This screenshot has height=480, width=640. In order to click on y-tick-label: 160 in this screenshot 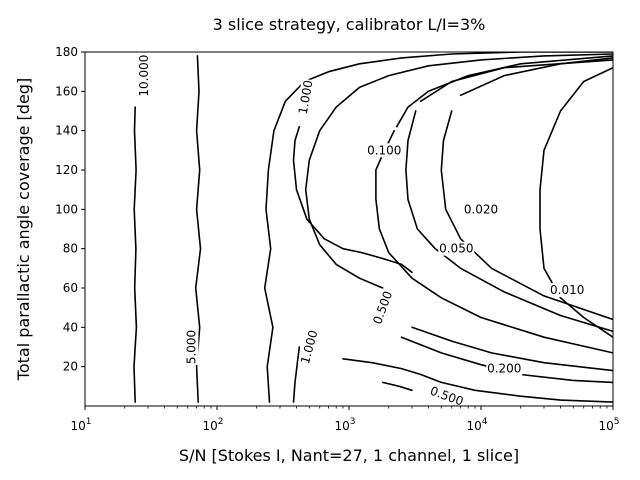, I will do `click(66, 91)`.